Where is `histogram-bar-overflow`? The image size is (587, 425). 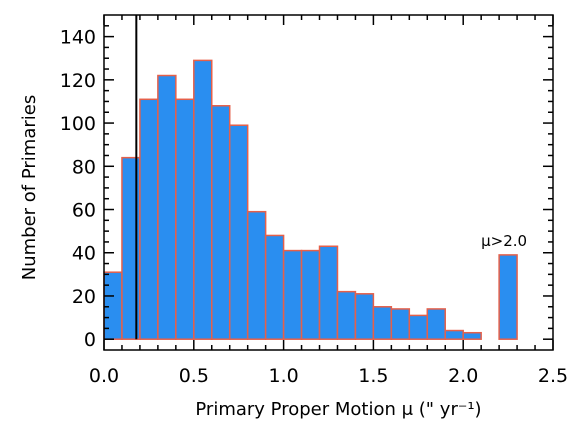
histogram-bar-overflow is located at coordinates (508, 297).